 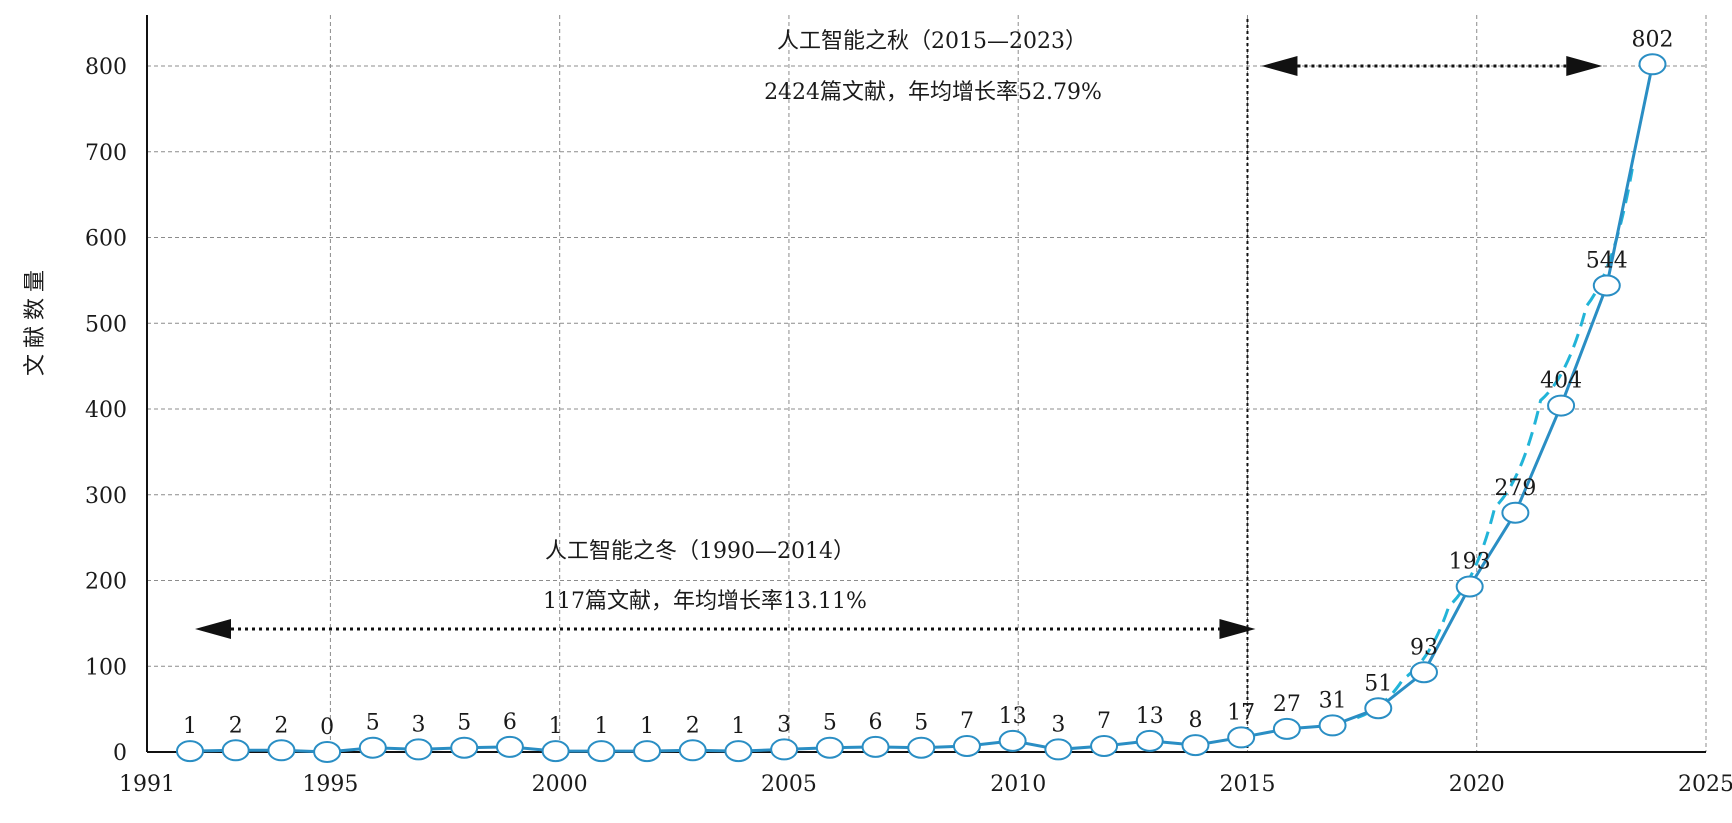 I want to click on winter-period-title: 人工智能之冬（1990—2014）, so click(x=700, y=551).